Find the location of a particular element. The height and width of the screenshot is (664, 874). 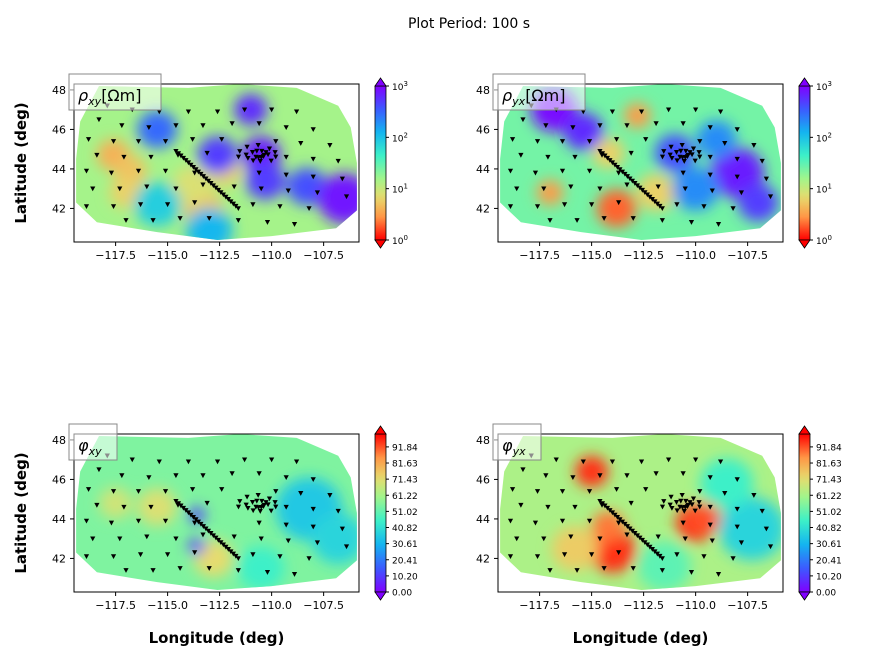

panel-title-box is located at coordinates (517, 442).